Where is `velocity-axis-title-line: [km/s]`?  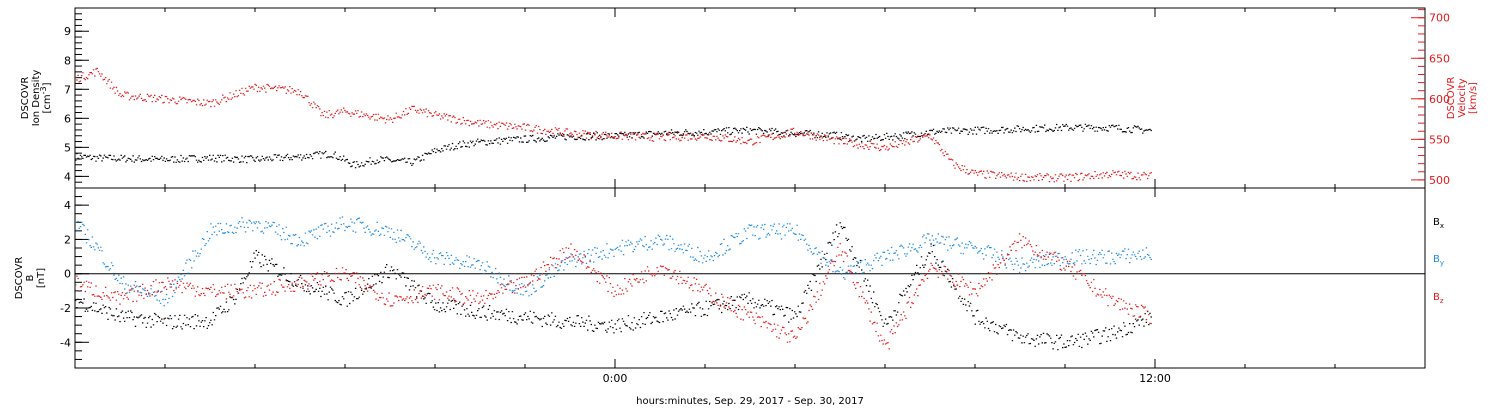 velocity-axis-title-line: [km/s] is located at coordinates (1473, 98).